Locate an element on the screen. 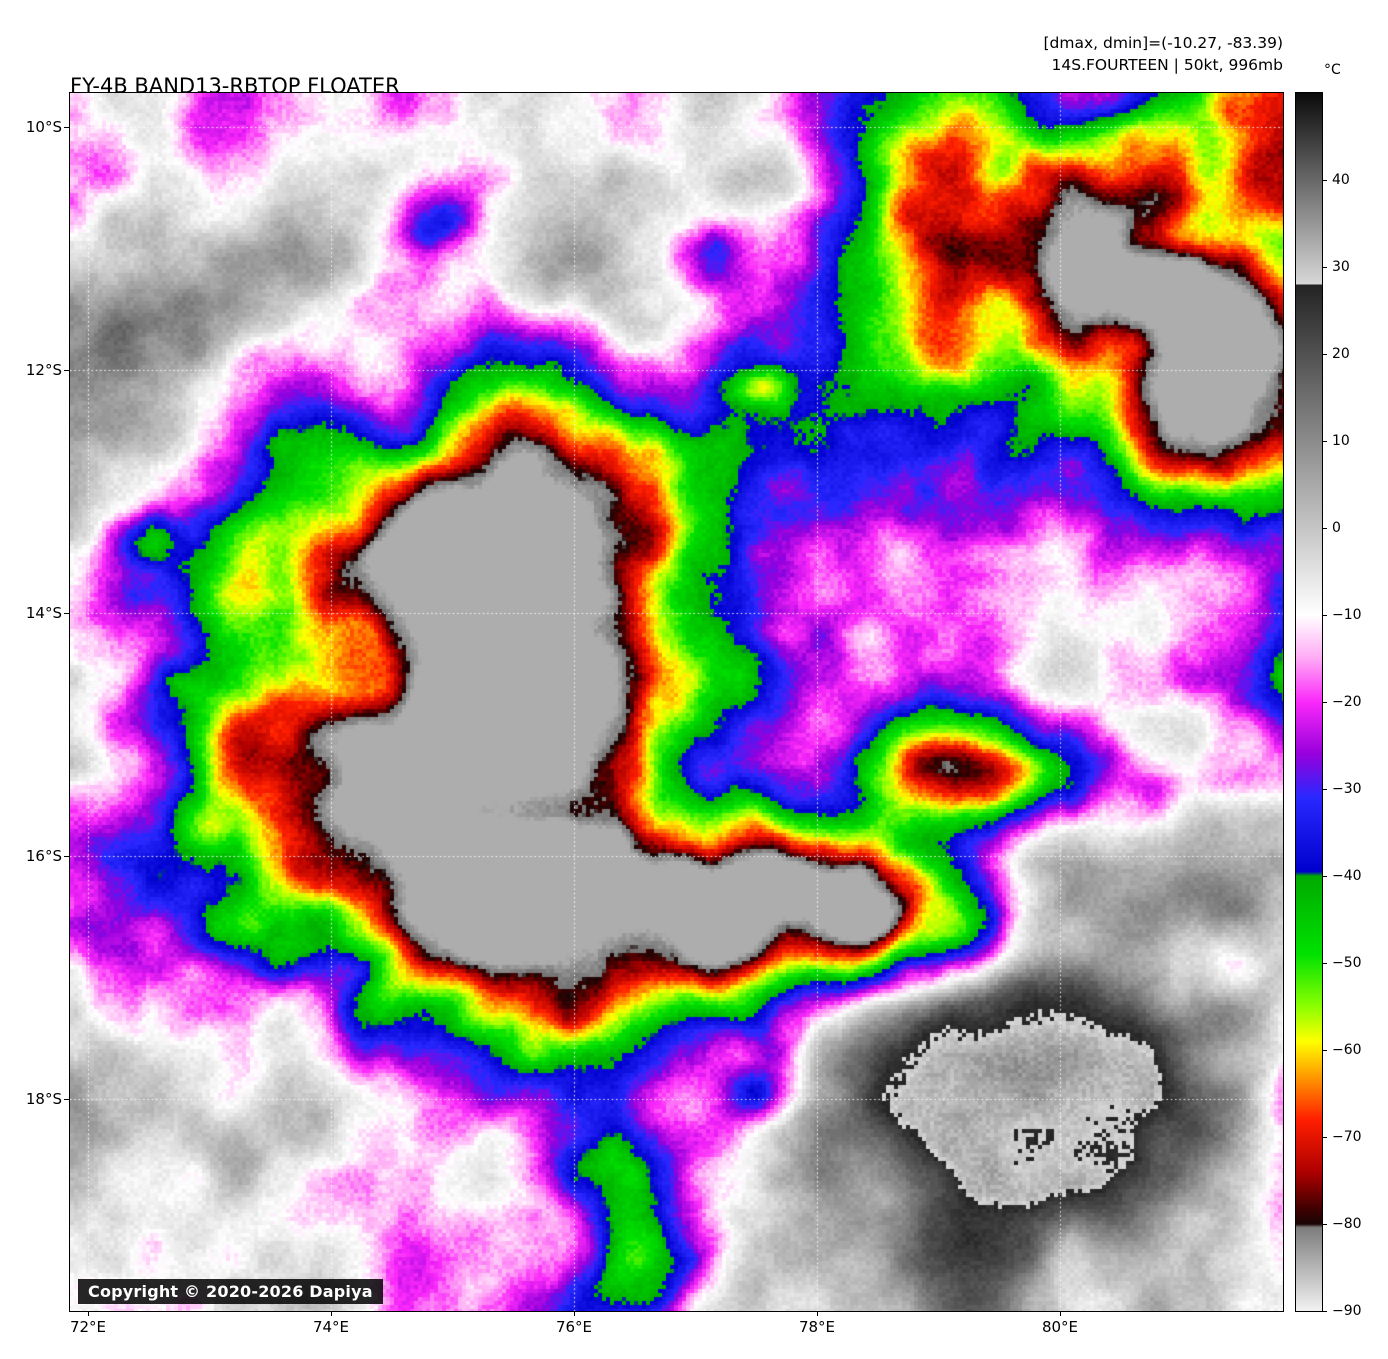 The image size is (1388, 1359). x-axis-tick-label: 76°E is located at coordinates (574, 1327).